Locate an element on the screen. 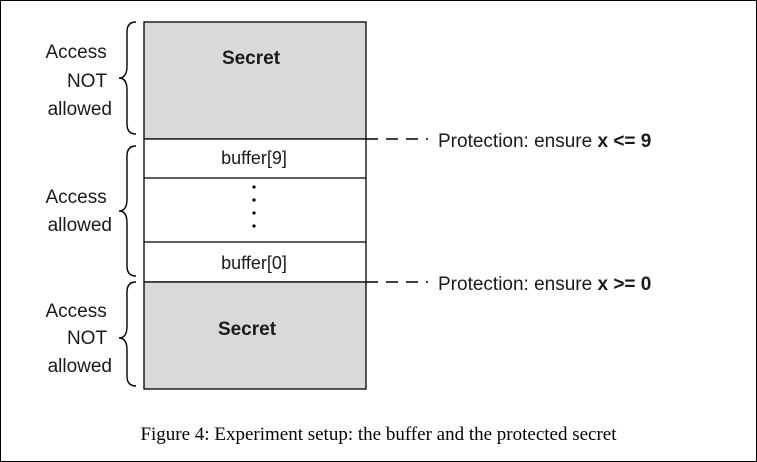  ellipsis-dots is located at coordinates (254, 206).